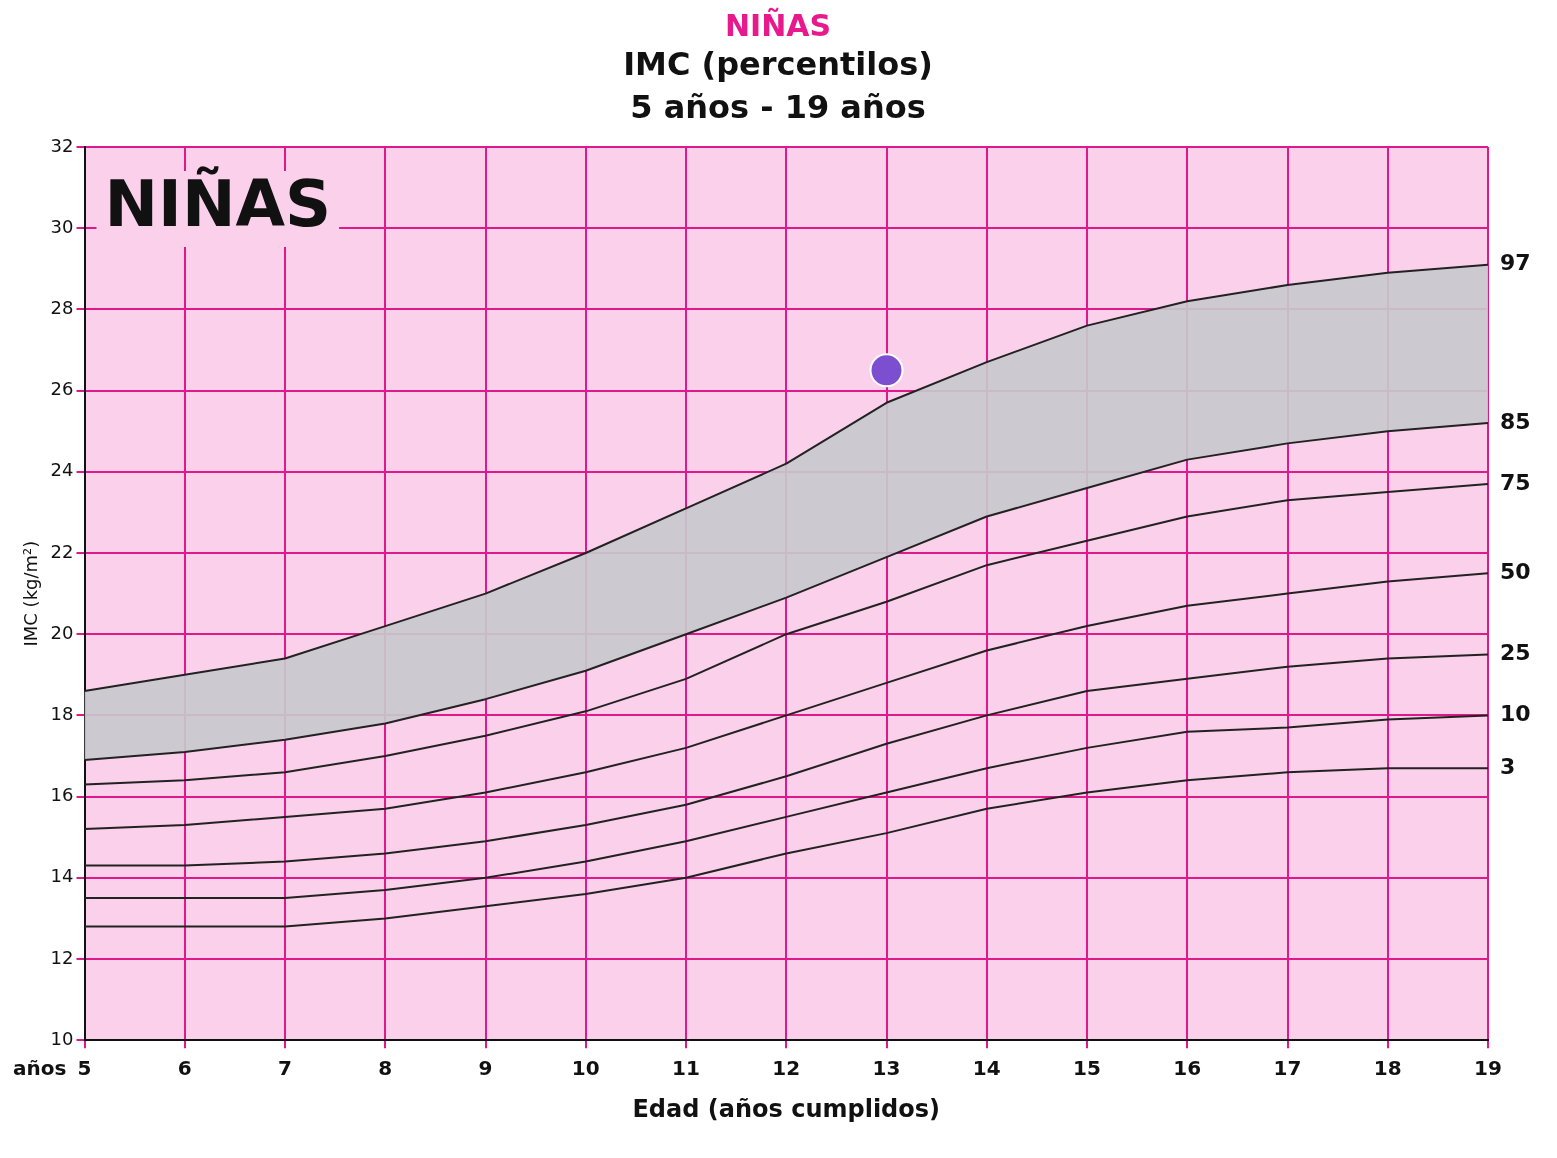  I want to click on y-tick-label: 10, so click(62, 1039).